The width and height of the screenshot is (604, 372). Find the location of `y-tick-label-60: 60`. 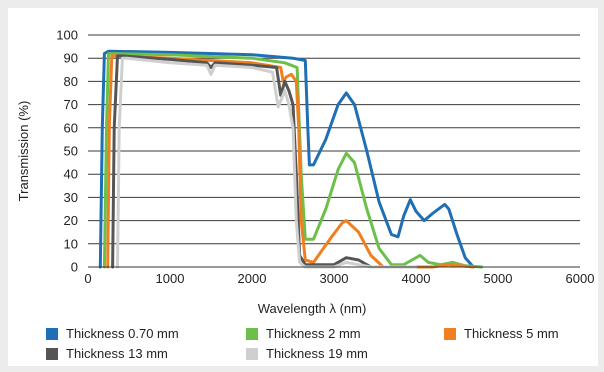

y-tick-label-60: 60 is located at coordinates (71, 127).